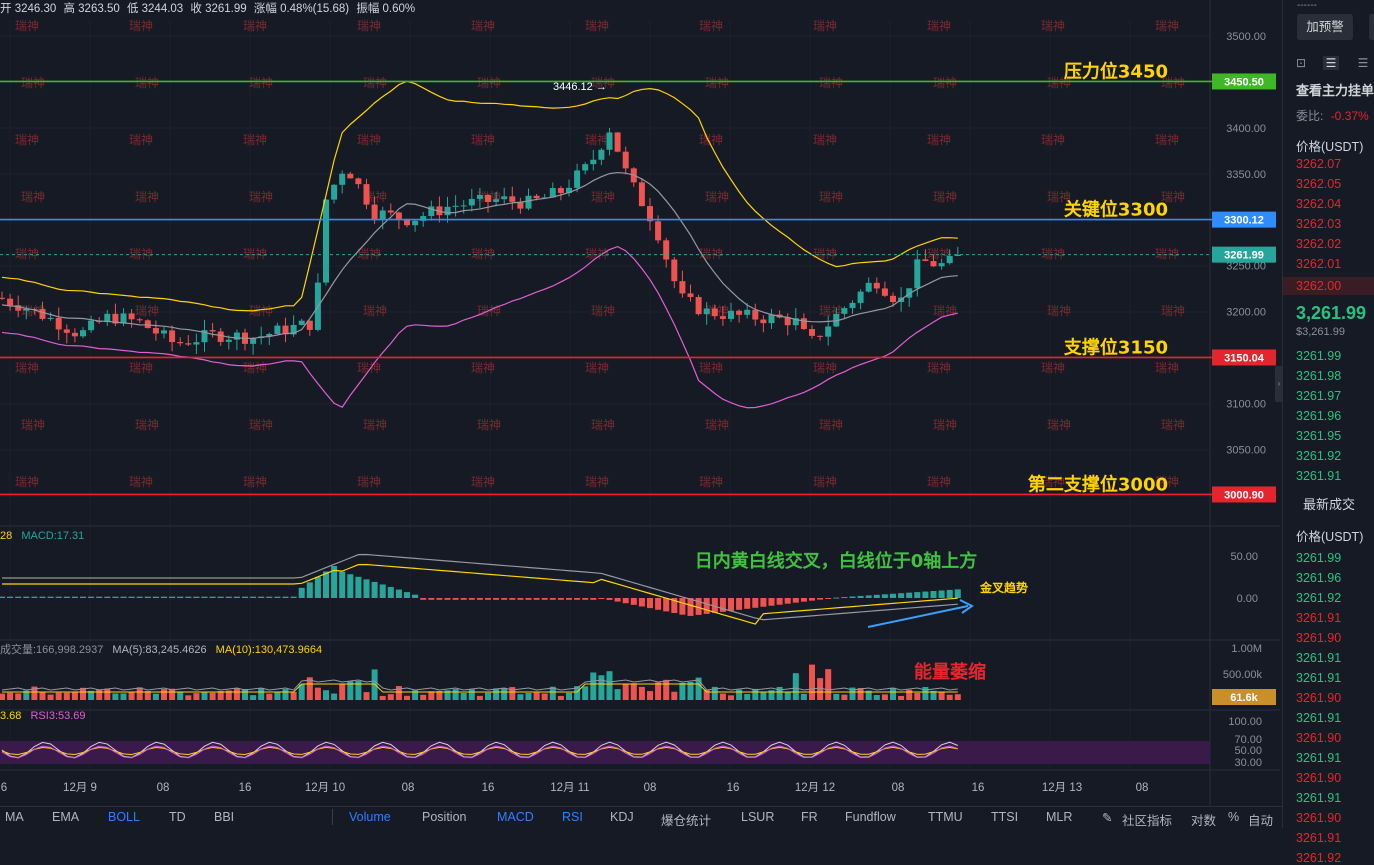 This screenshot has width=1374, height=865. I want to click on community-indicators-tab: 社区指标, so click(1147, 821).